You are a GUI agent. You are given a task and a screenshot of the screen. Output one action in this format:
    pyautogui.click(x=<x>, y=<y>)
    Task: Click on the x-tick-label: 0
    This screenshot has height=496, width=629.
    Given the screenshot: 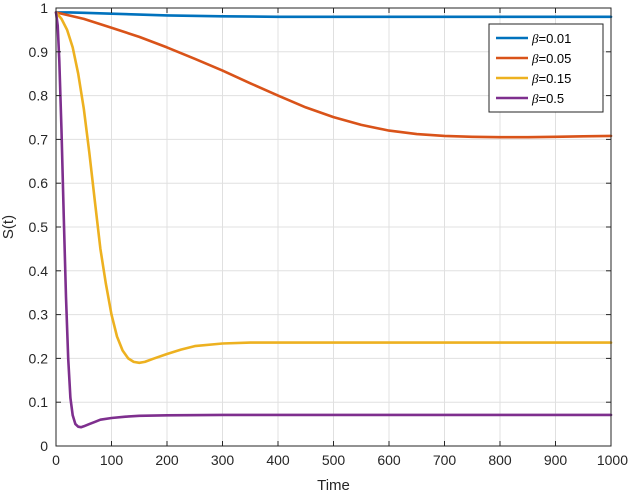 What is the action you would take?
    pyautogui.click(x=56, y=460)
    